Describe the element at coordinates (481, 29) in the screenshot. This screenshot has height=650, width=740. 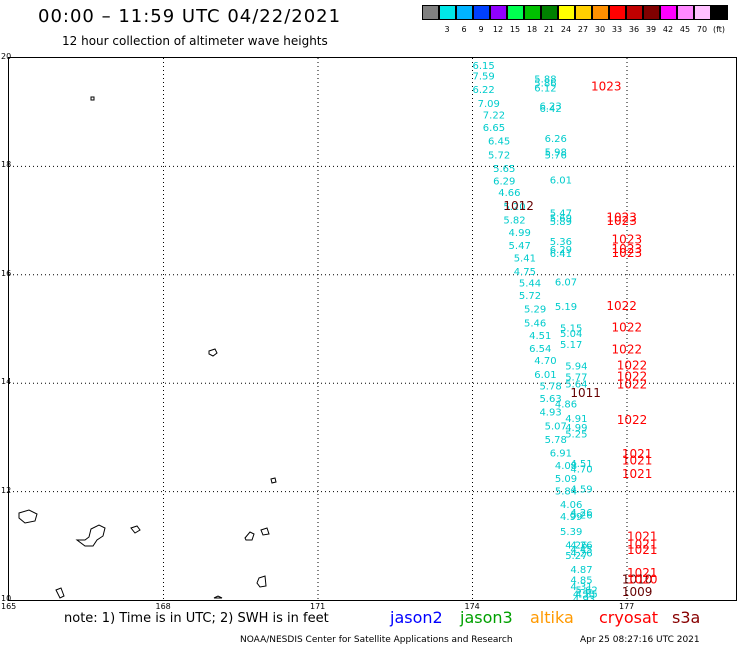
I see `scale-label: 9` at that location.